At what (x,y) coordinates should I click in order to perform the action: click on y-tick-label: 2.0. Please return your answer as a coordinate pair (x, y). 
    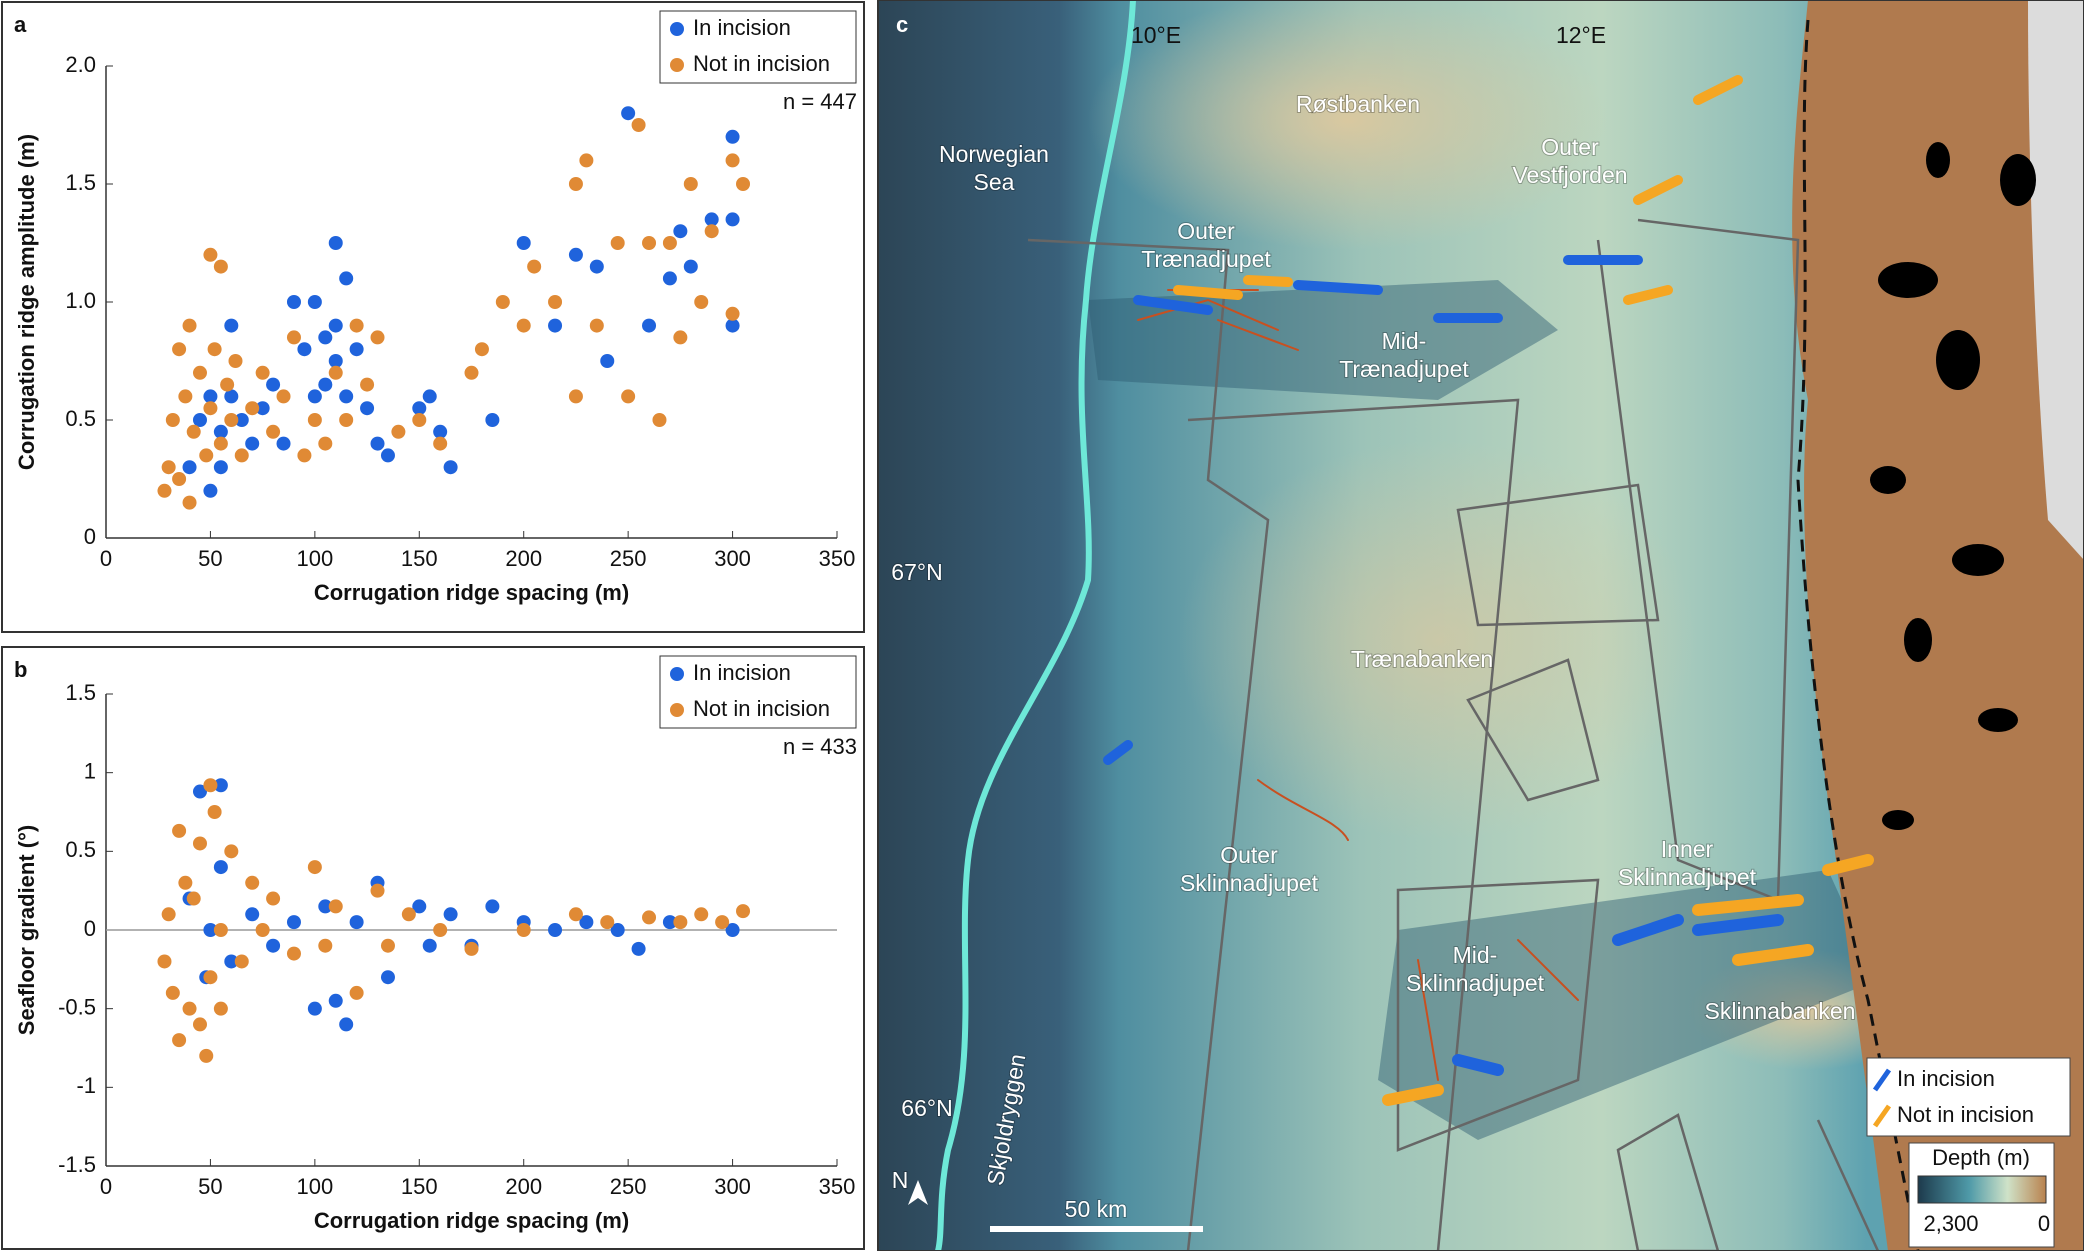
    Looking at the image, I should click on (80, 64).